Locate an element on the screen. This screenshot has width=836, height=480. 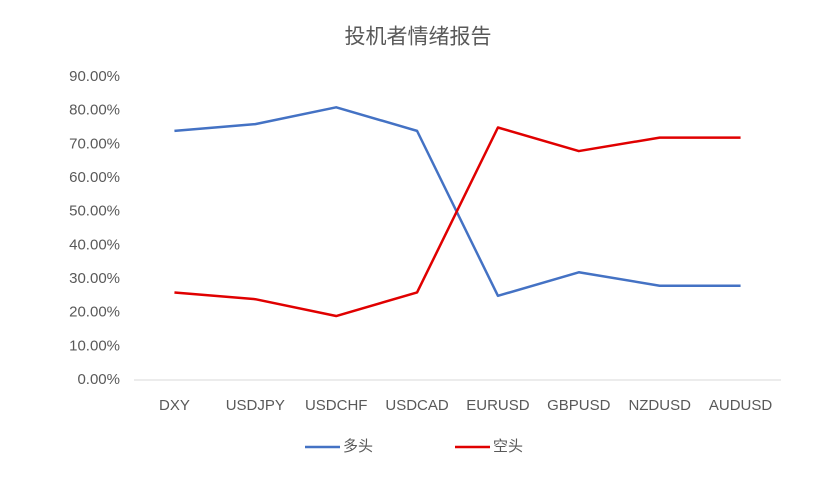
legend-label: 多头 is located at coordinates (358, 446).